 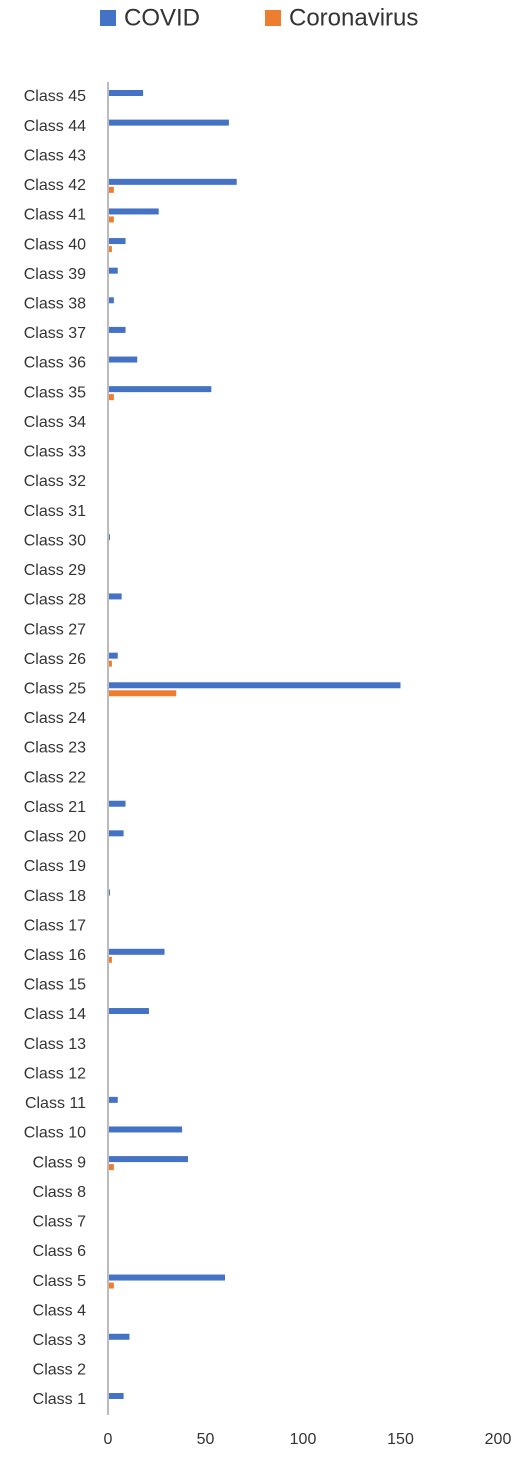 What do you see at coordinates (55, 896) in the screenshot?
I see `y-tick-label: Class 18` at bounding box center [55, 896].